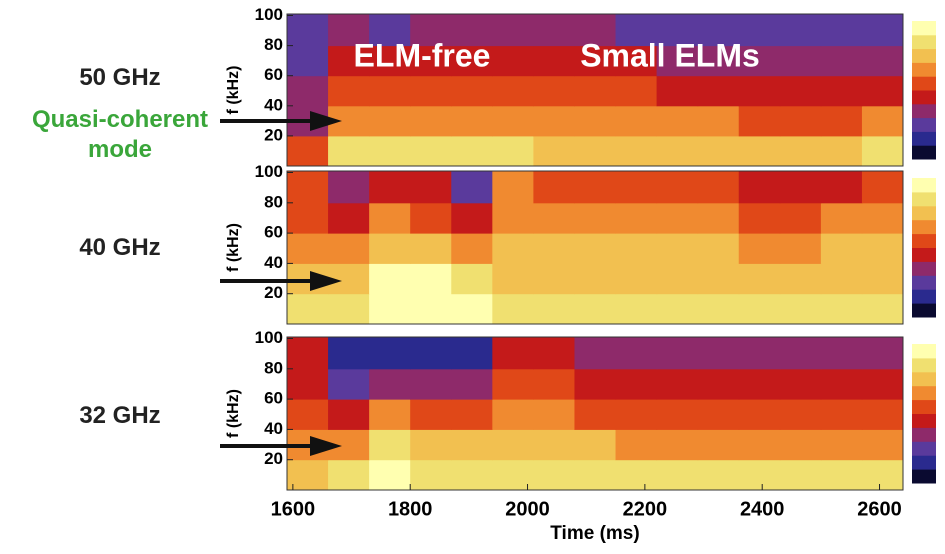 Image resolution: width=945 pixels, height=554 pixels. I want to click on panel-label: 40 GHz, so click(120, 247).